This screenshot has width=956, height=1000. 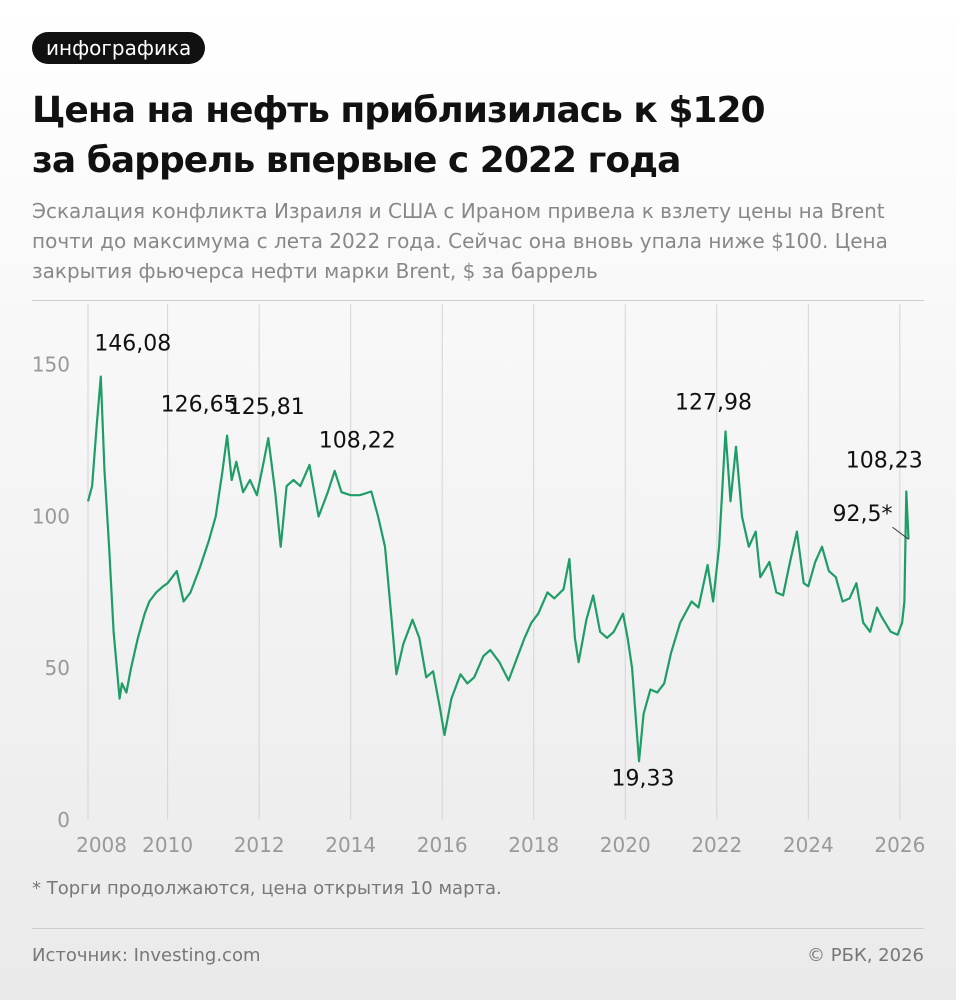 I want to click on annotation: 126,65, so click(x=199, y=405).